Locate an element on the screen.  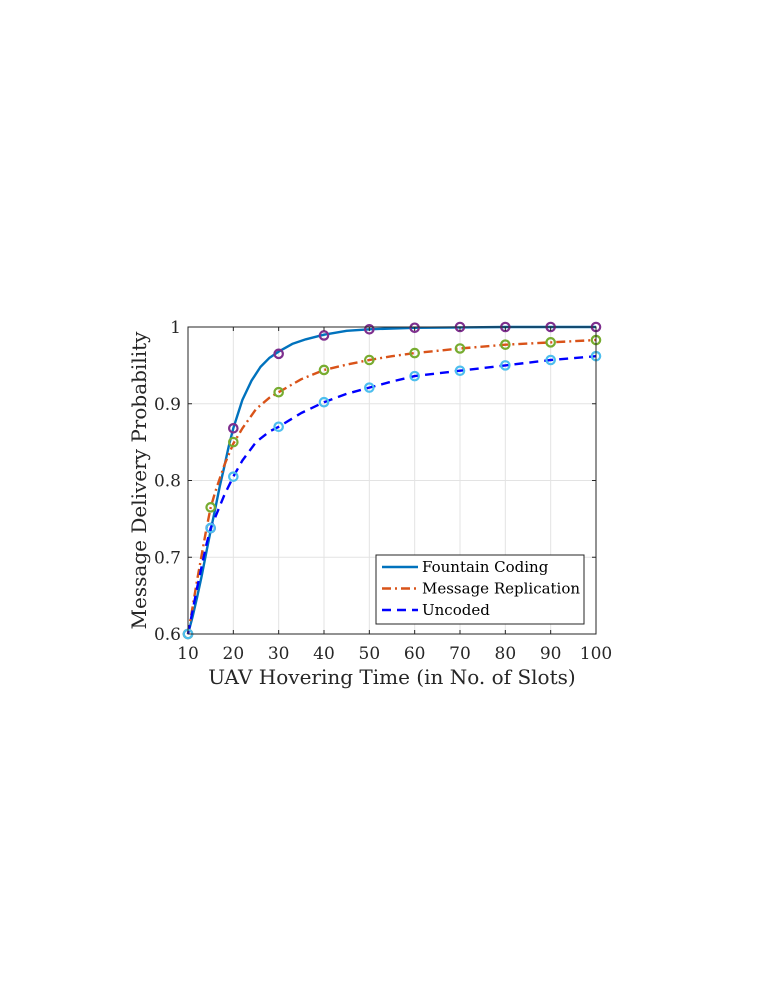
legend-label: Uncoded is located at coordinates (456, 610).